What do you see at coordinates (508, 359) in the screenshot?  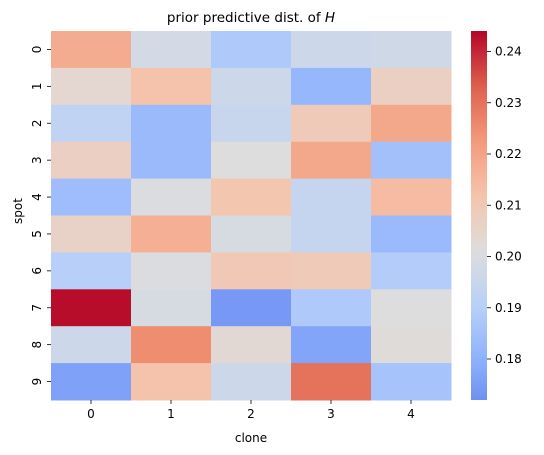 I see `colorbar-tick-label: 0.18` at bounding box center [508, 359].